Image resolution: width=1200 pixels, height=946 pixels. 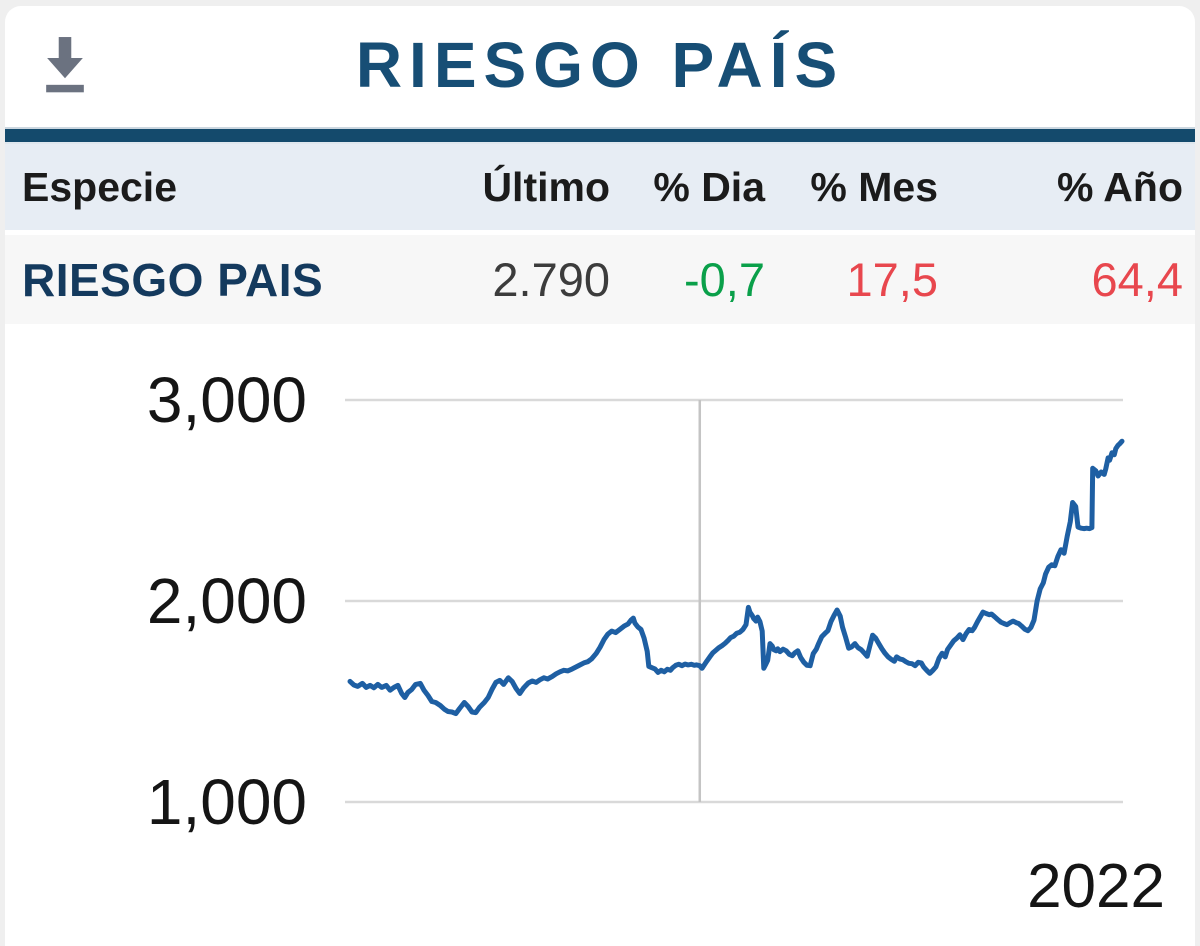 I want to click on download-button, so click(x=65, y=66).